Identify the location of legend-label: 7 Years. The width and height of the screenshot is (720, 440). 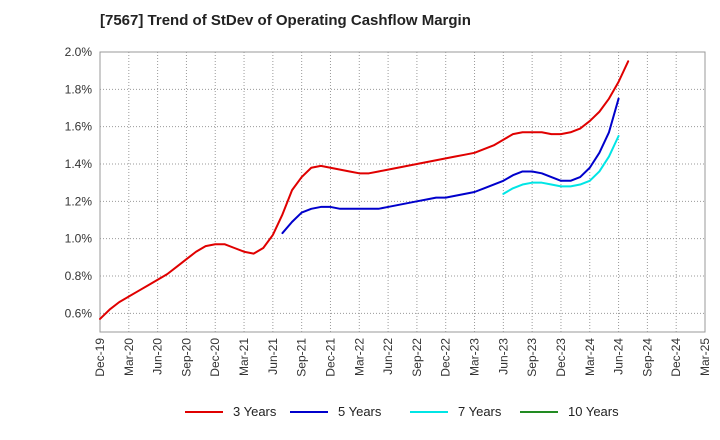
(480, 411).